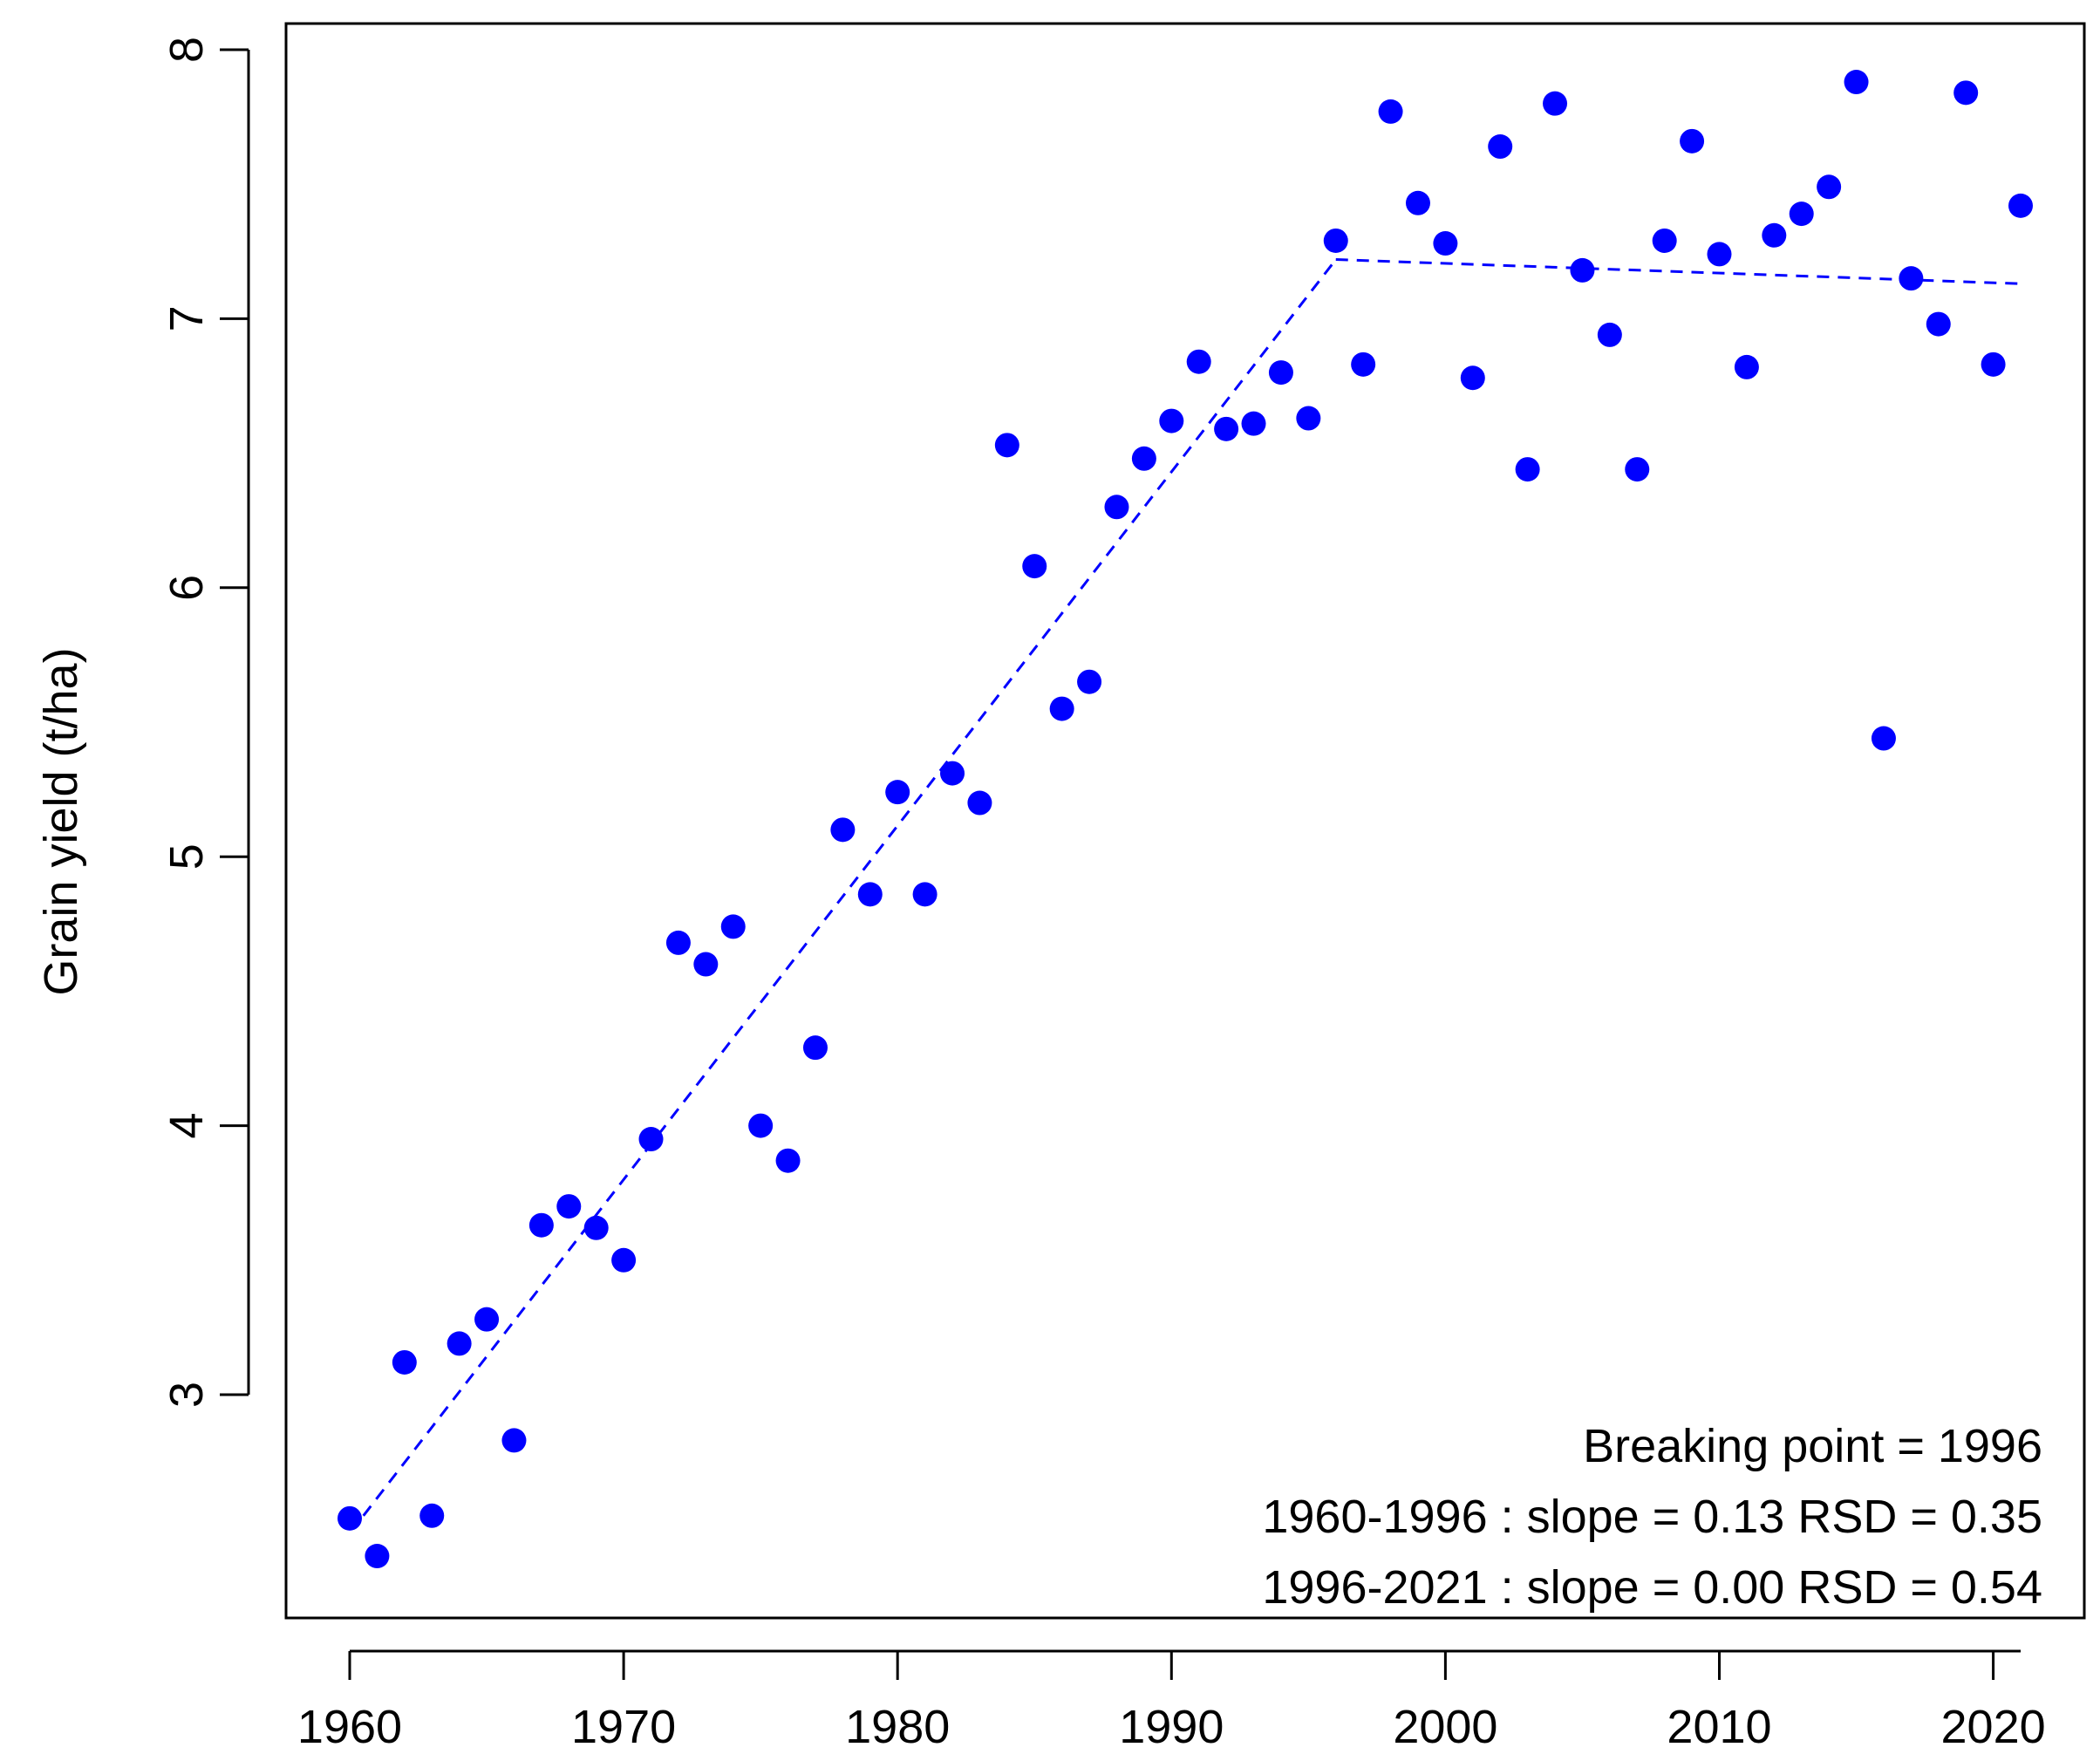  Describe the element at coordinates (843, 830) in the screenshot. I see `data-point-1978` at that location.